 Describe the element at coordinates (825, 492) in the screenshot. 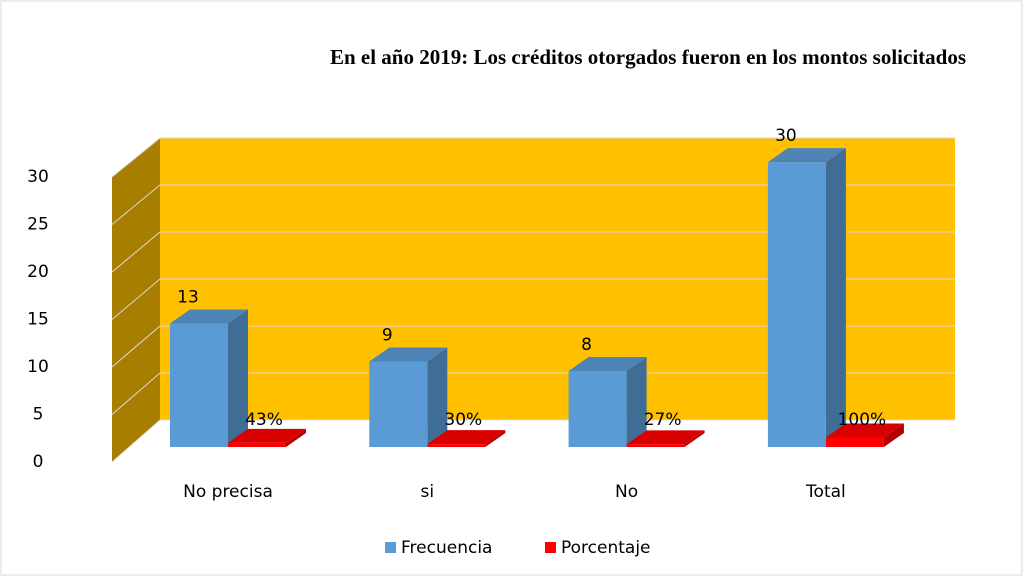

I see `x-tick-label: Total` at that location.